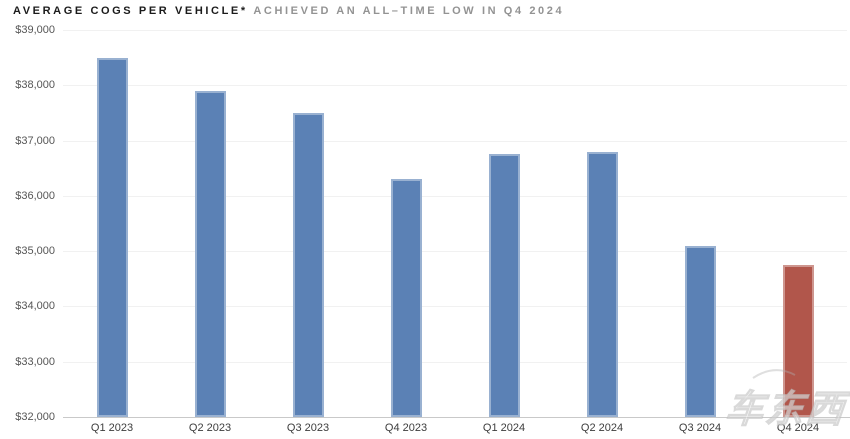 This screenshot has width=850, height=439. Describe the element at coordinates (35, 196) in the screenshot. I see `y-tick-label-36000: $36,000` at that location.